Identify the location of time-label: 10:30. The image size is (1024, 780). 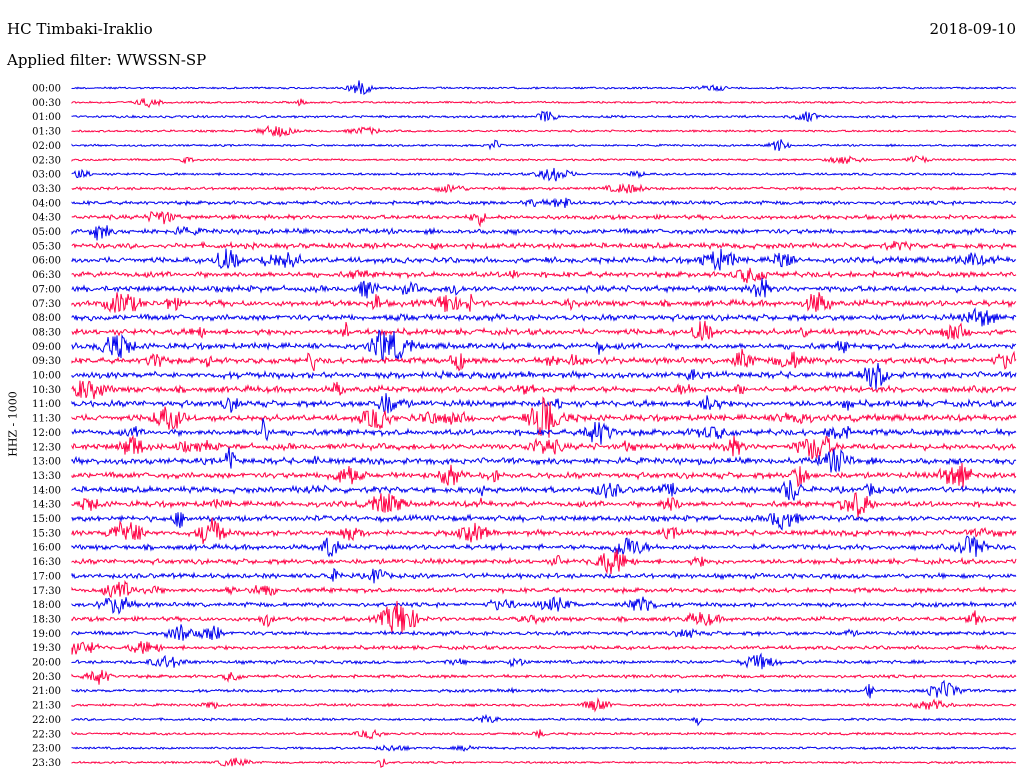
(46, 390).